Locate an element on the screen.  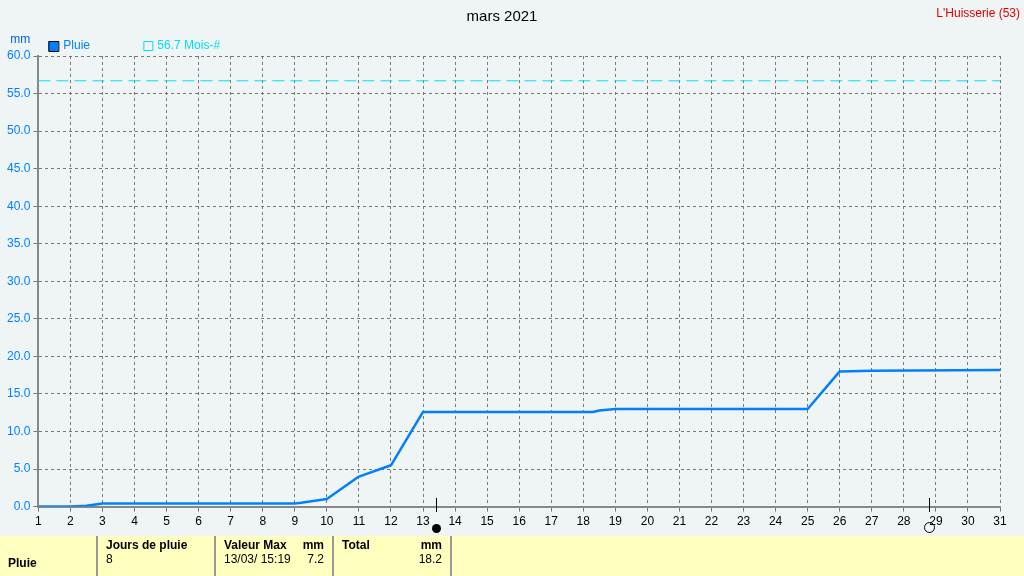
y-tick-label: 30.0 is located at coordinates (19, 280).